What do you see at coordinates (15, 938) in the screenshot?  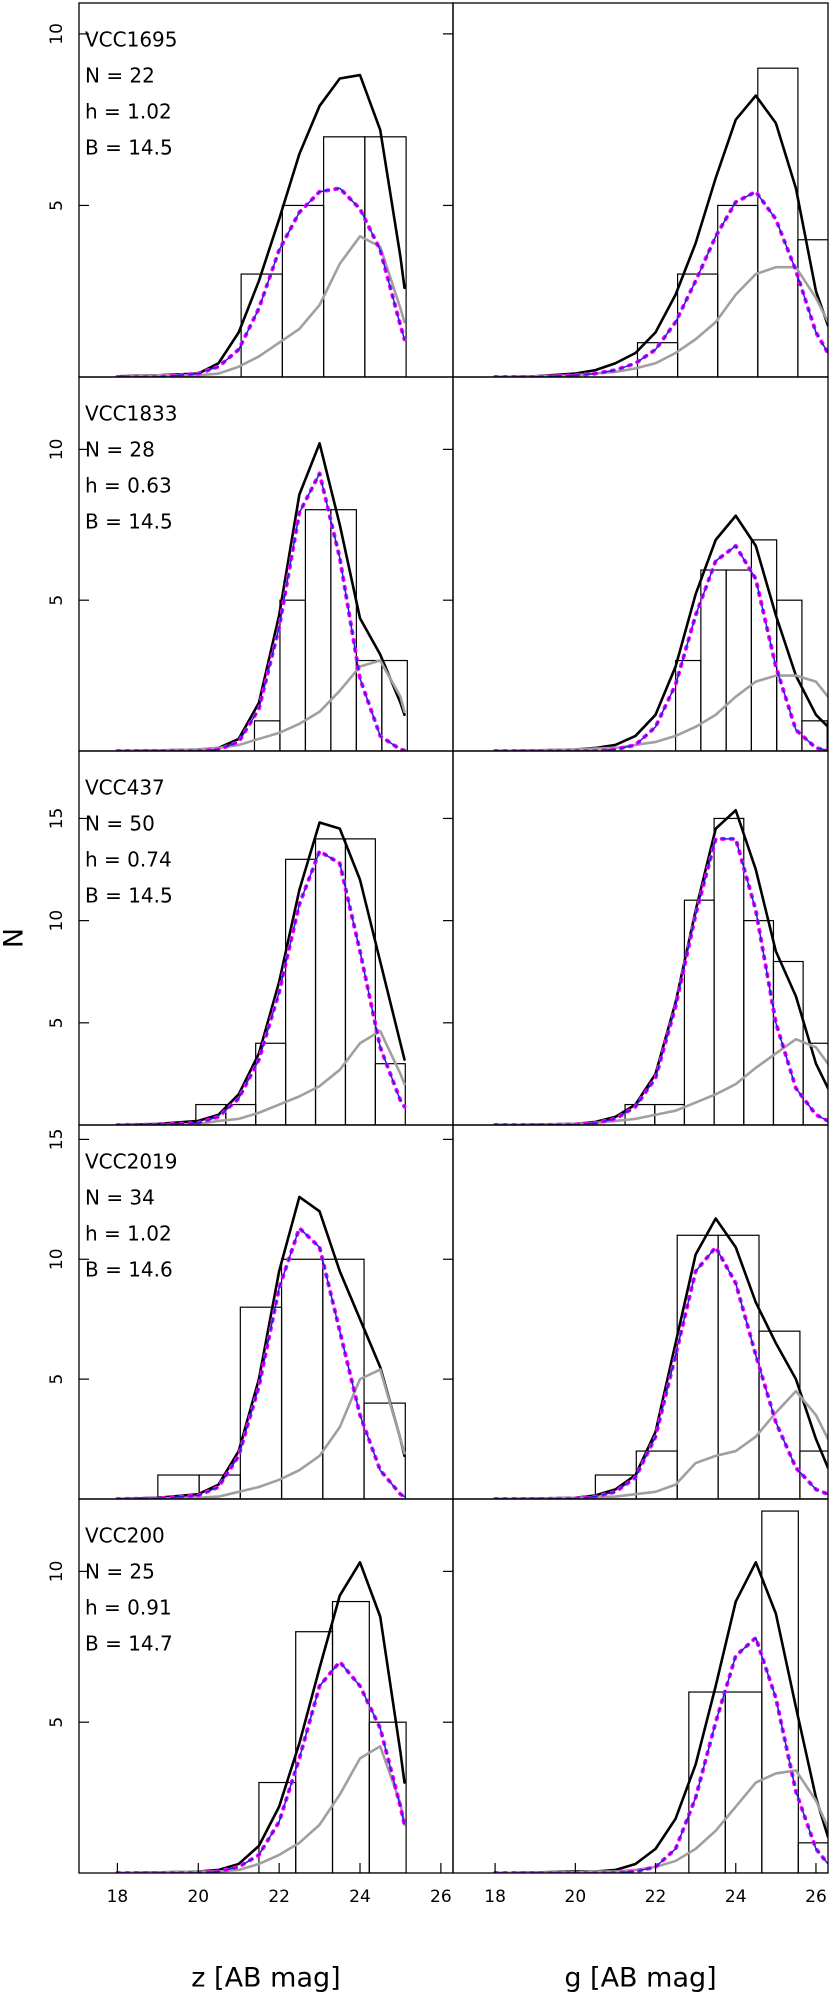 I see `y-axis-label: N` at bounding box center [15, 938].